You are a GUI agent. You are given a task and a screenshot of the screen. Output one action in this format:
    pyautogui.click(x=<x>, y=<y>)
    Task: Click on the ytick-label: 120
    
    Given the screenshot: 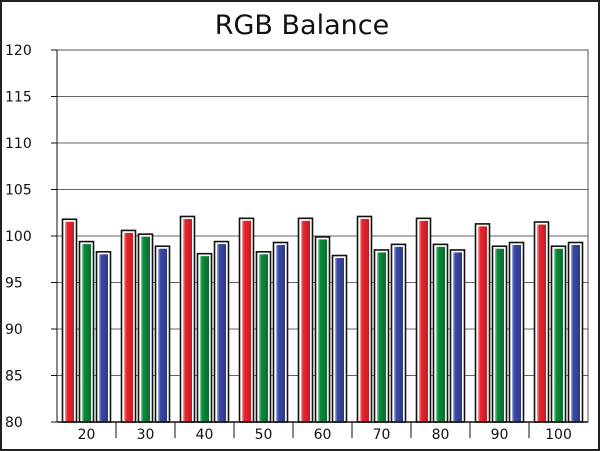 What is the action you would take?
    pyautogui.click(x=18, y=51)
    